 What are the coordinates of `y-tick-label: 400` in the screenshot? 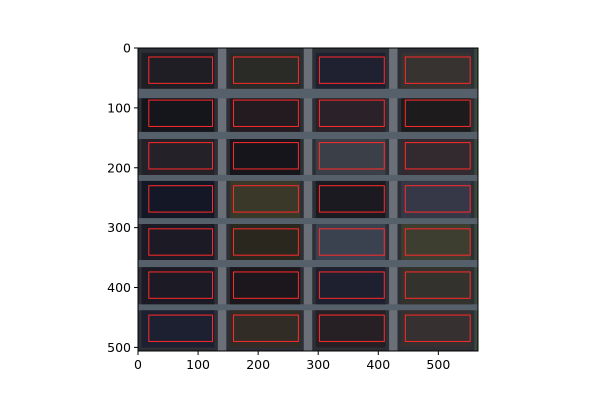 It's located at (119, 287).